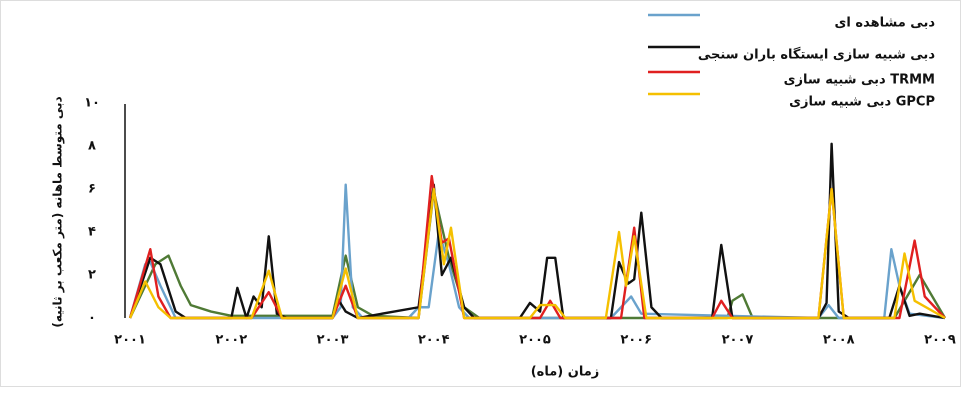  What do you see at coordinates (333, 340) in the screenshot?
I see `x-tick-label: ۲۰۰۳` at bounding box center [333, 340].